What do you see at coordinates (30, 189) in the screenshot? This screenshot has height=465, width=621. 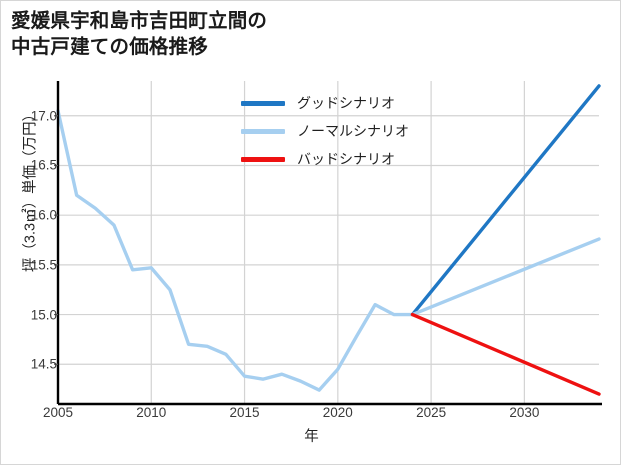 I see `y-axis-label: 坪（3.3㎡）単価（万円）` at bounding box center [30, 189].